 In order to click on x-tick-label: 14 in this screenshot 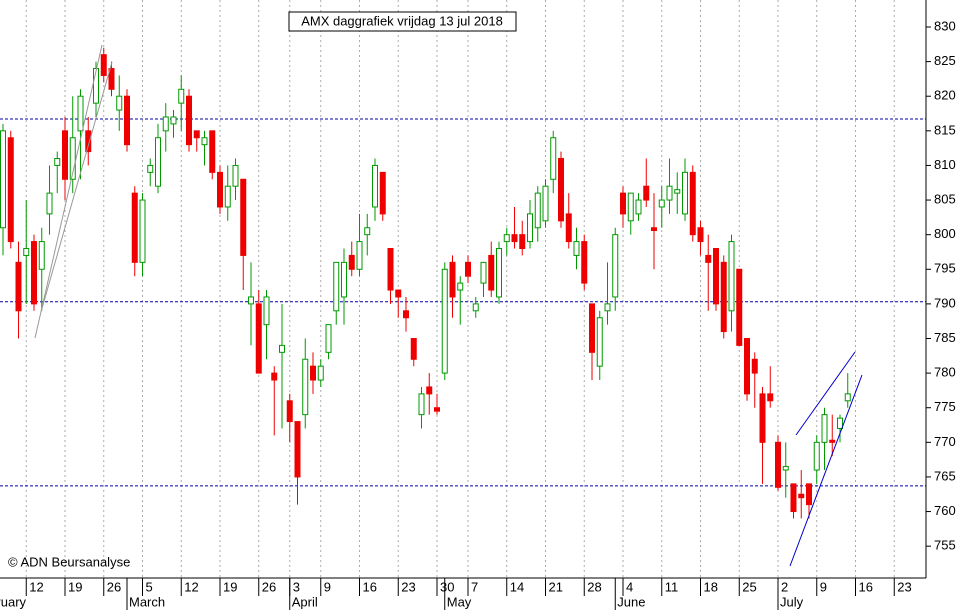, I will do `click(517, 586)`.